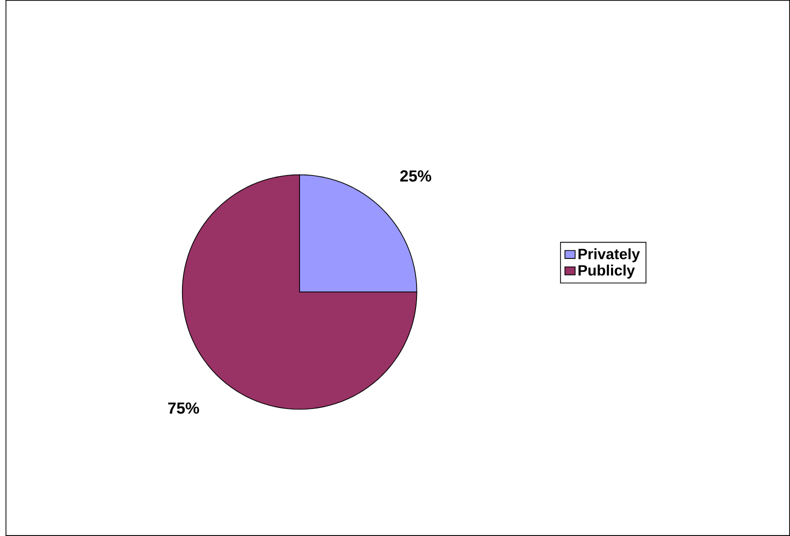 This screenshot has width=790, height=536. I want to click on legend-label: Privately, so click(609, 255).